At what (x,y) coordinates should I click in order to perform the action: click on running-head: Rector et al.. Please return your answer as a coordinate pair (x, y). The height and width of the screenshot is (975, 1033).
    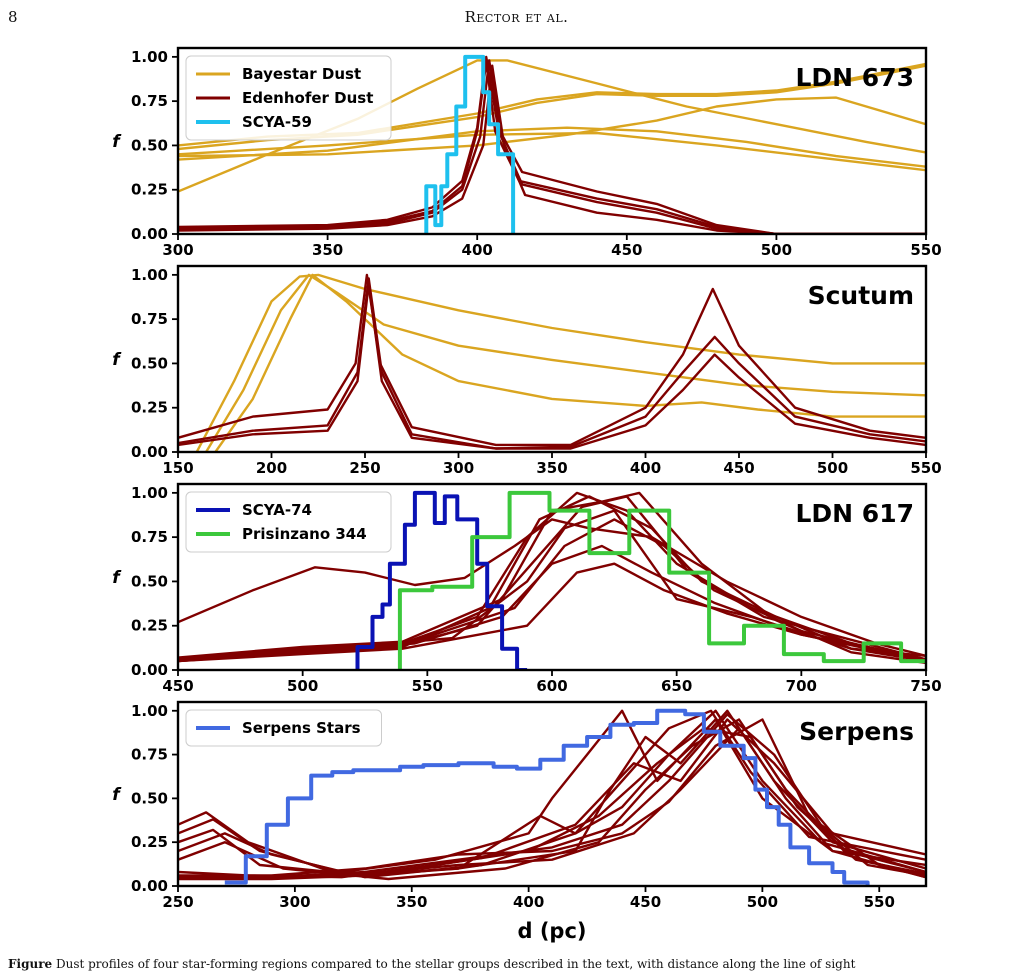
    Looking at the image, I should click on (516, 17).